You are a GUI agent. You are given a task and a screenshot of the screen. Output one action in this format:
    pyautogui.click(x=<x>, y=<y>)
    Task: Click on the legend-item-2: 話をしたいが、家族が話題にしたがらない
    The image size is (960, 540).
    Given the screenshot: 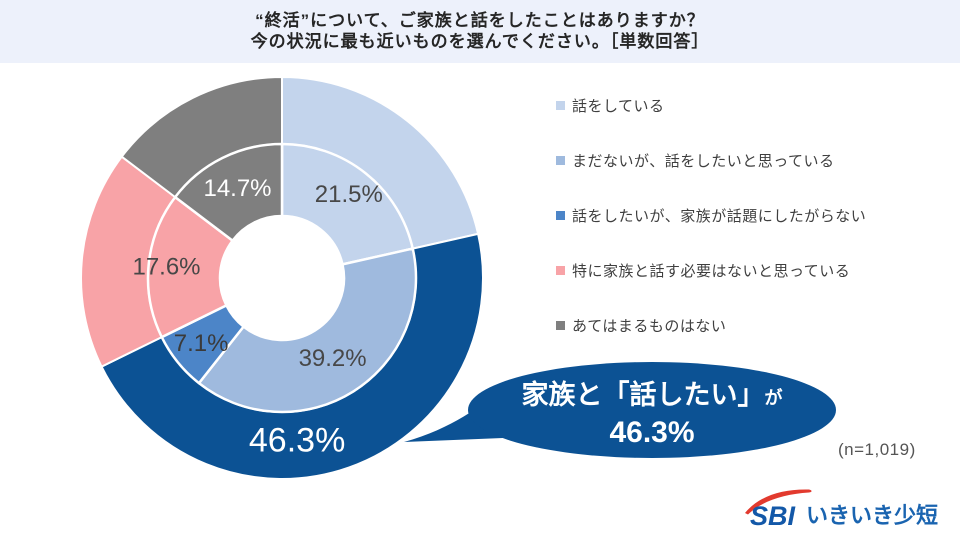 What is the action you would take?
    pyautogui.click(x=711, y=215)
    